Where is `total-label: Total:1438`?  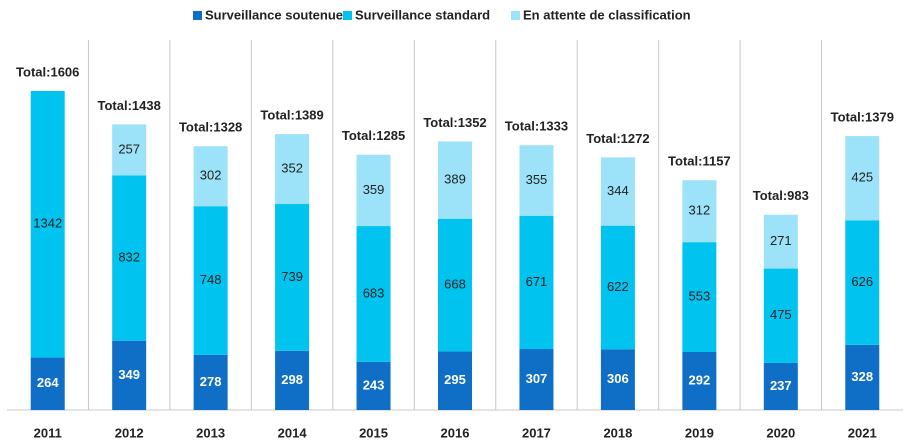
total-label: Total:1438 is located at coordinates (129, 105).